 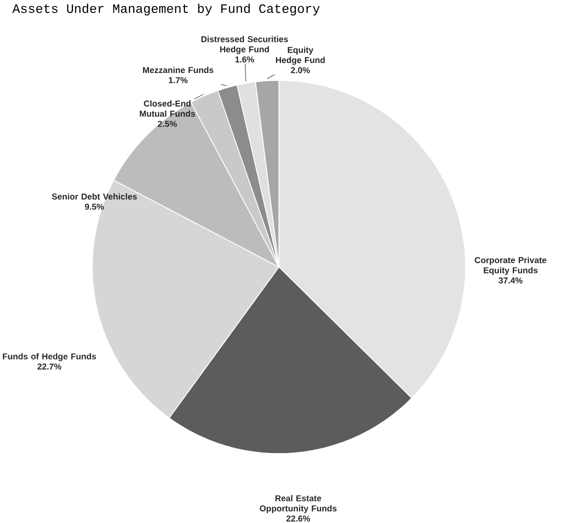 I want to click on slice-label: Mezzanine Funds, so click(x=178, y=70).